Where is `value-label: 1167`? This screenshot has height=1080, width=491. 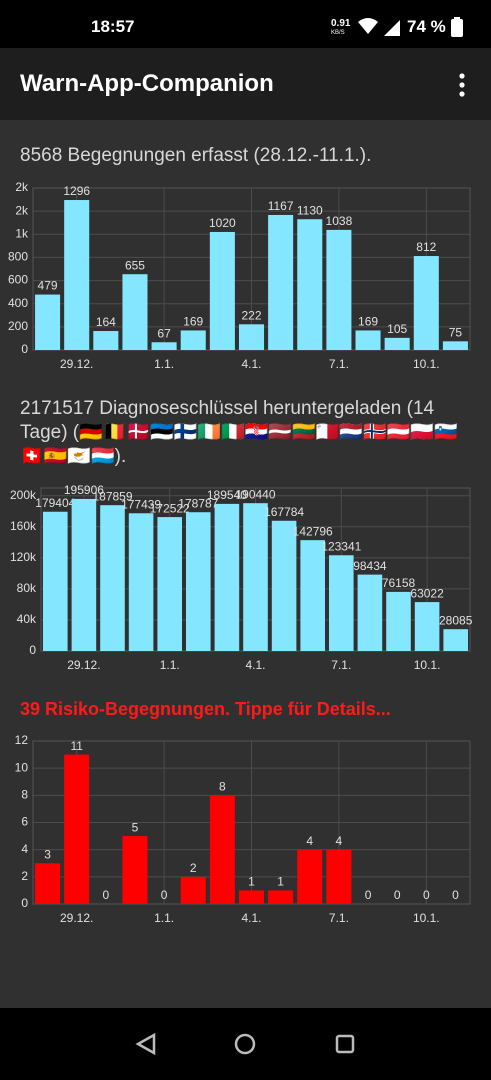
value-label: 1167 is located at coordinates (281, 206).